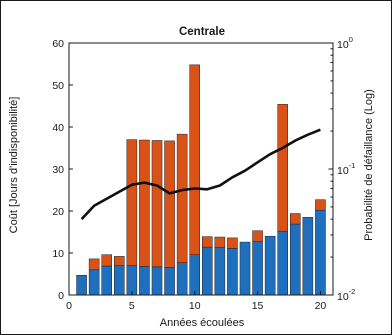  What do you see at coordinates (58, 212) in the screenshot?
I see `y-tick-label: 20` at bounding box center [58, 212].